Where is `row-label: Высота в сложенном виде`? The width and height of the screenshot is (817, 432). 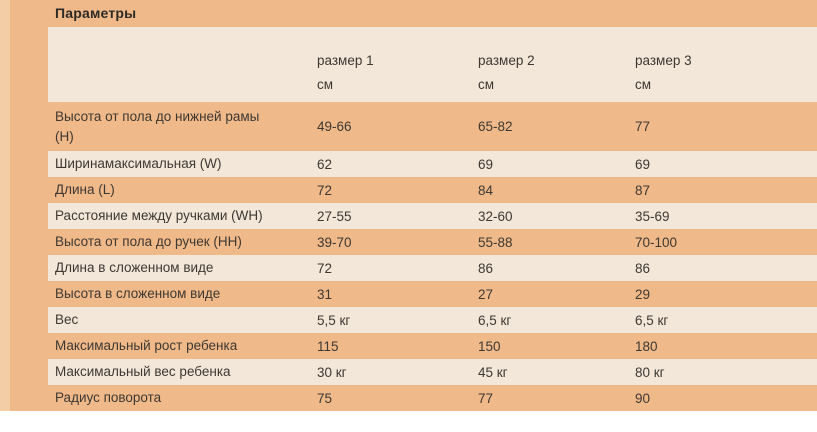
row-label: Высота в сложенном виде is located at coordinates (138, 294).